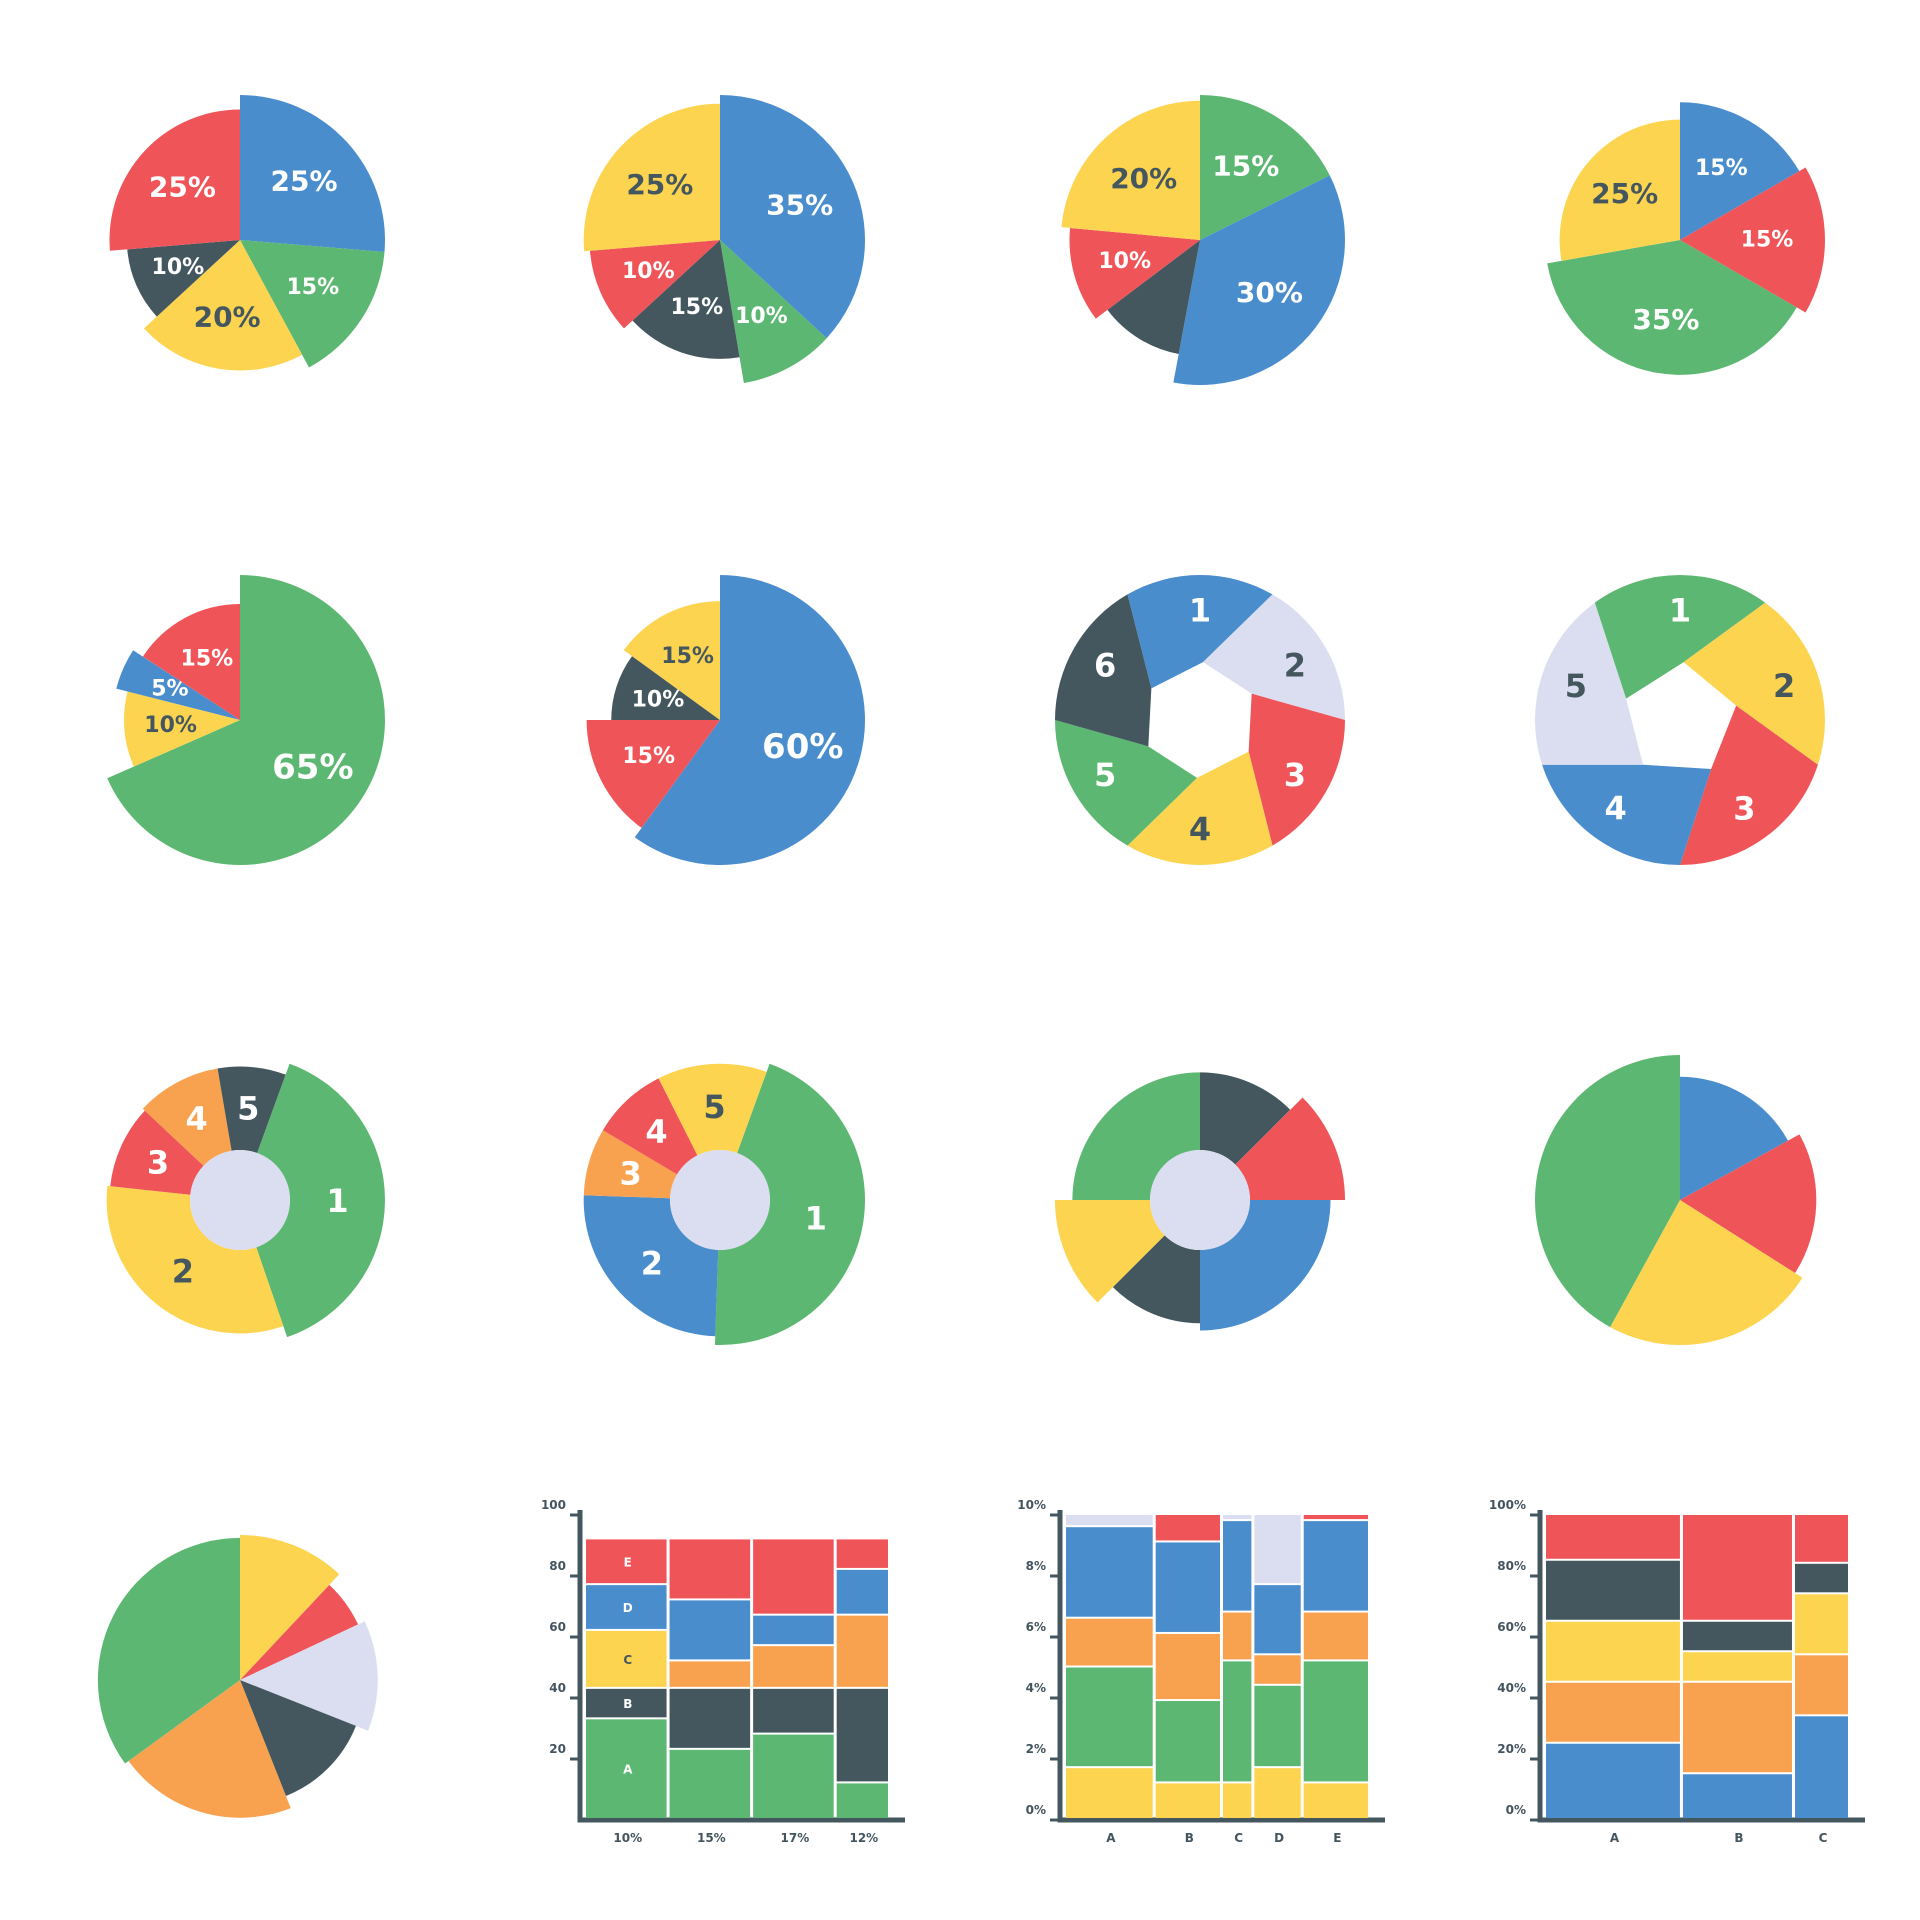  Describe the element at coordinates (714, 1107) in the screenshot. I see `slice-label: 5` at that location.